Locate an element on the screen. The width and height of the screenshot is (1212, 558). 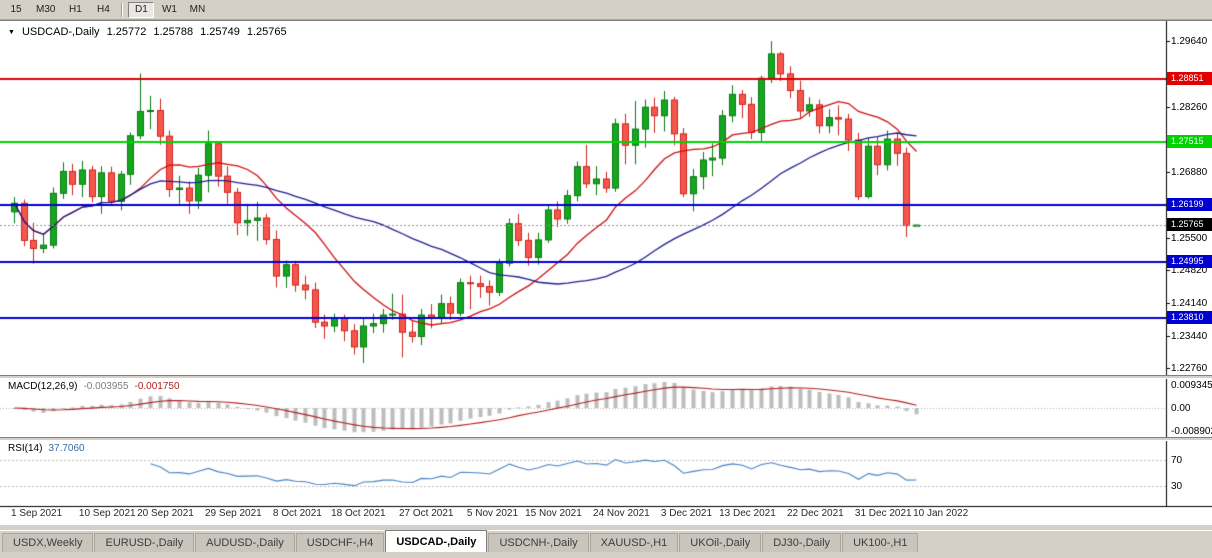
hline-price-tag: 1.23810 is located at coordinates (1189, 318).